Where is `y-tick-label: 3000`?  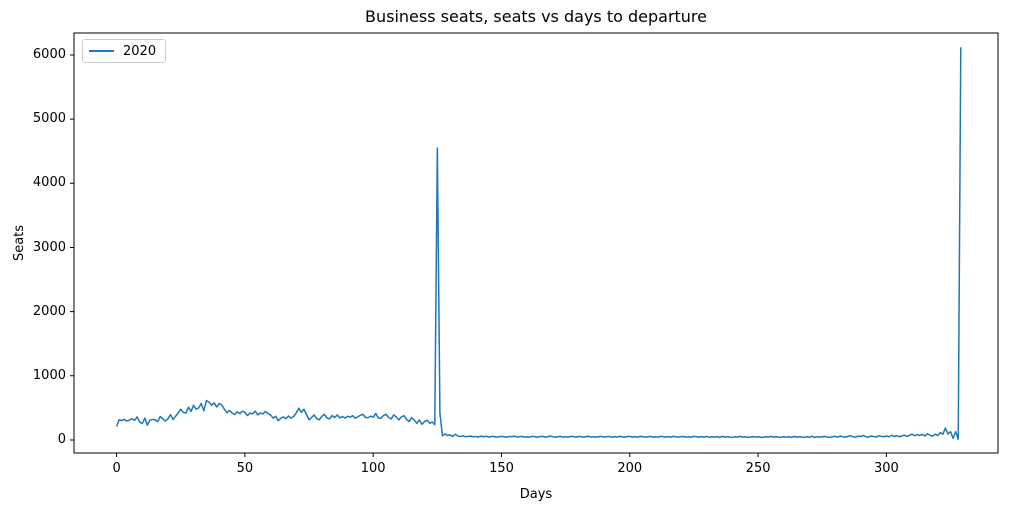
y-tick-label: 3000 is located at coordinates (49, 247).